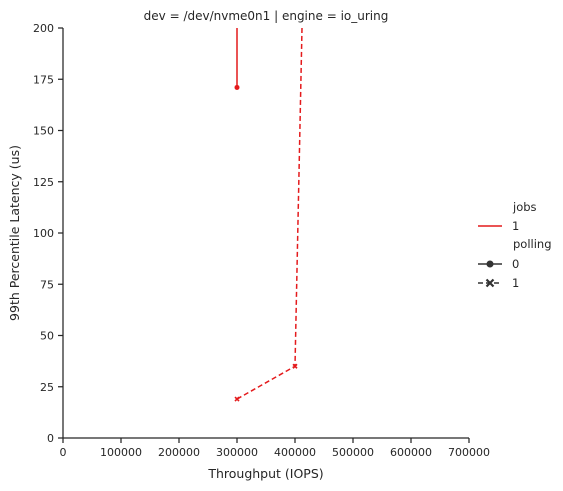 This screenshot has height=491, width=563. Describe the element at coordinates (469, 452) in the screenshot. I see `x-tick-label: 700000` at that location.